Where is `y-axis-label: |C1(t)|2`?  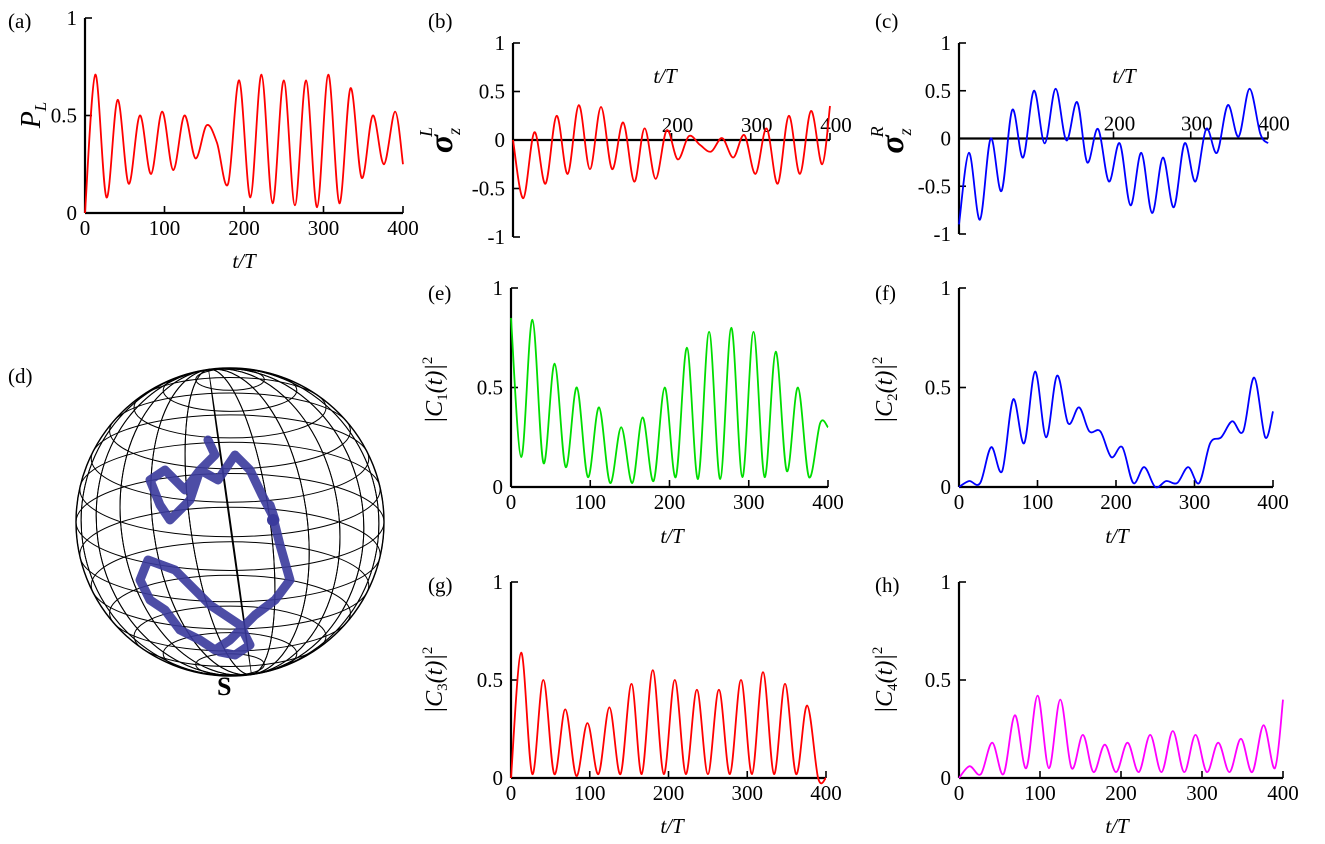
y-axis-label: |C1(t)|2 is located at coordinates (435, 390).